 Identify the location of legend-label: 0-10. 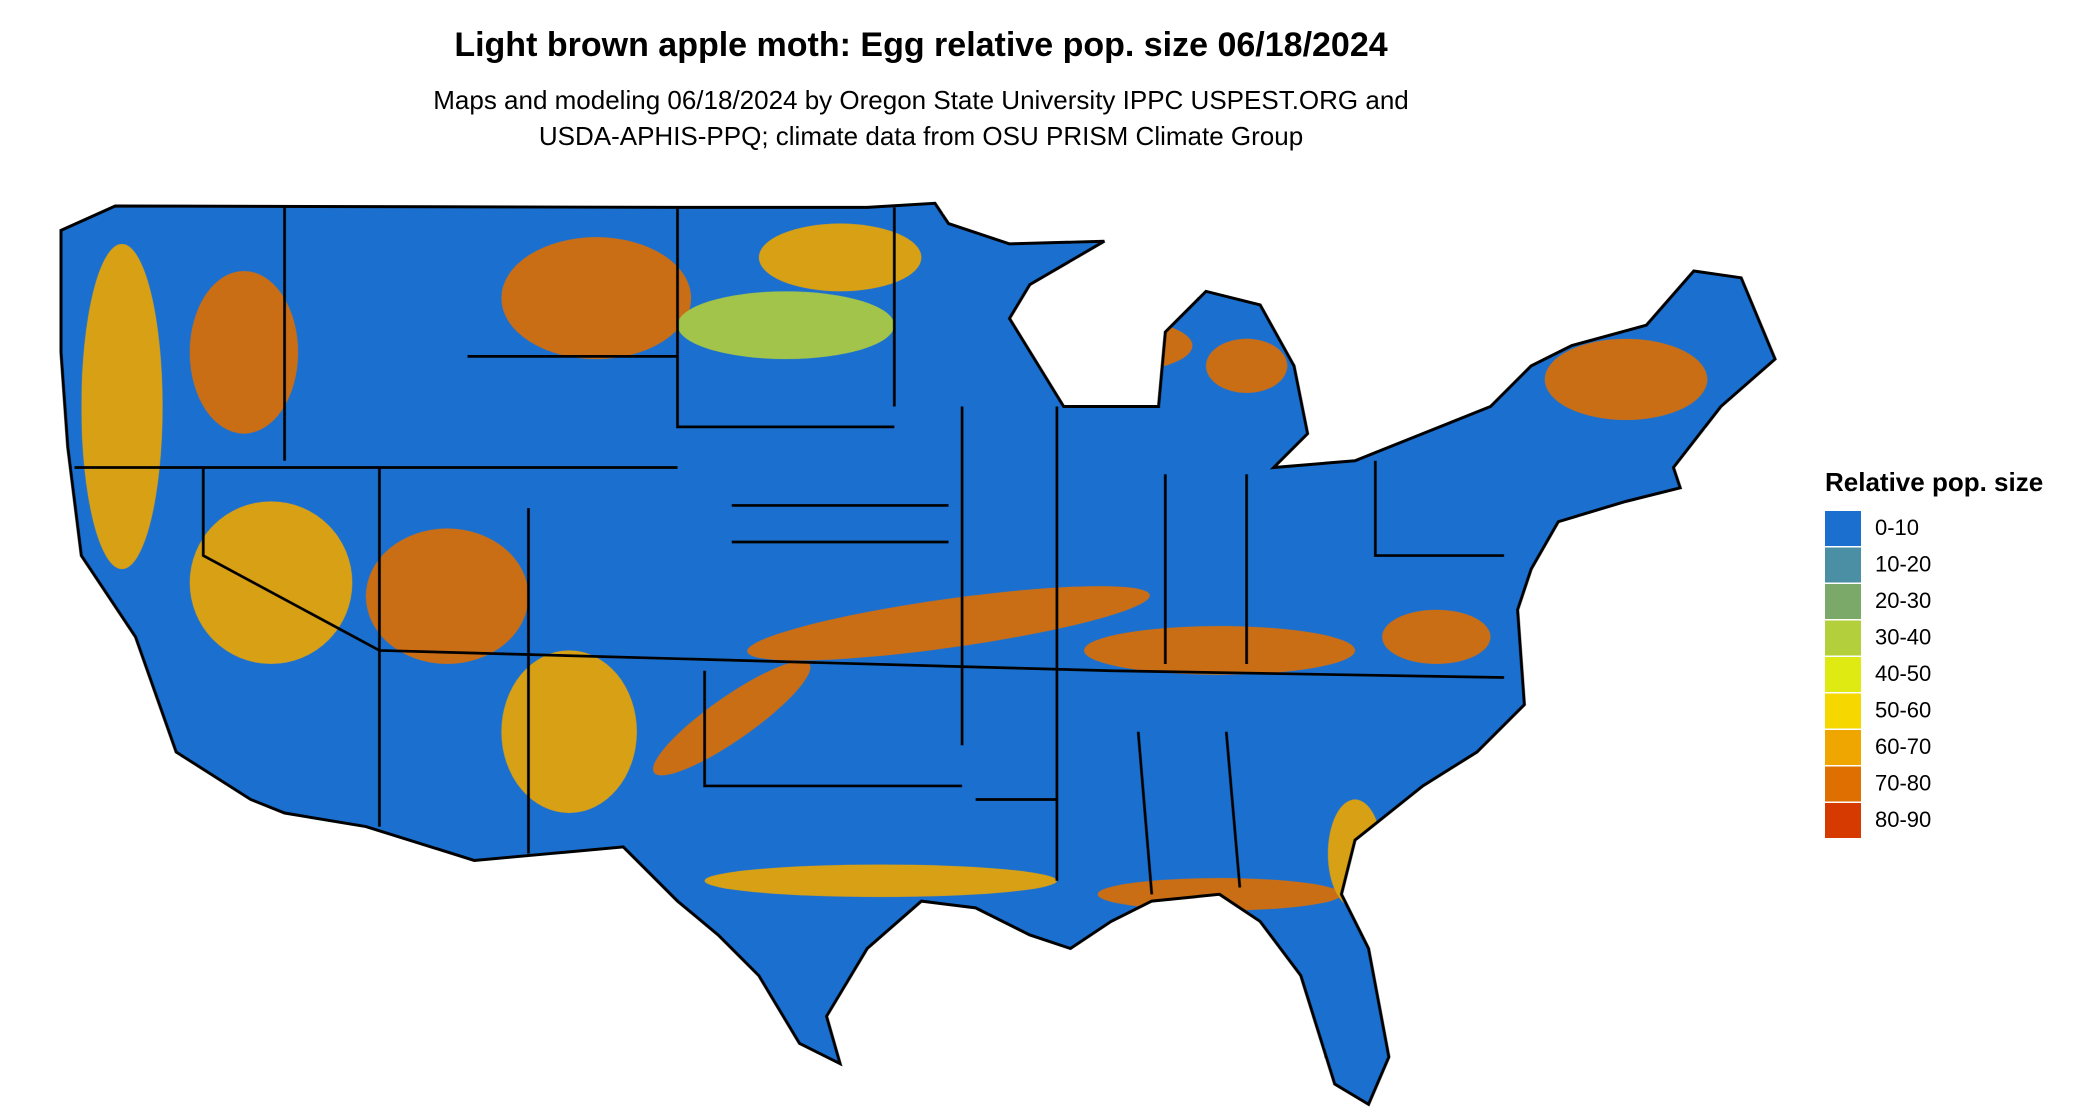
(1897, 527).